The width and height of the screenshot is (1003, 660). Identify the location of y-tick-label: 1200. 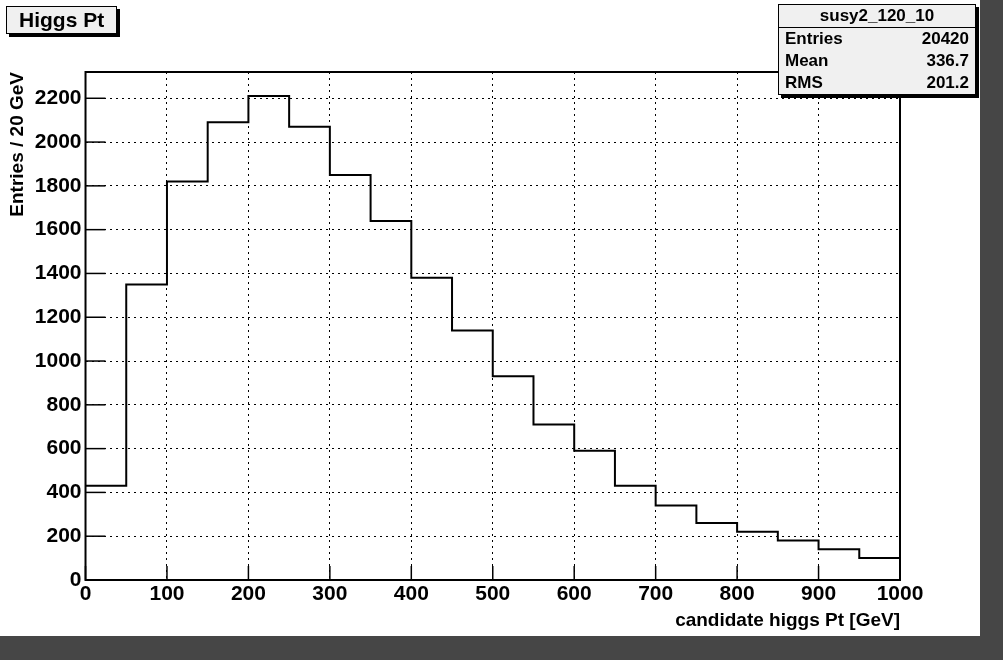
(58, 316).